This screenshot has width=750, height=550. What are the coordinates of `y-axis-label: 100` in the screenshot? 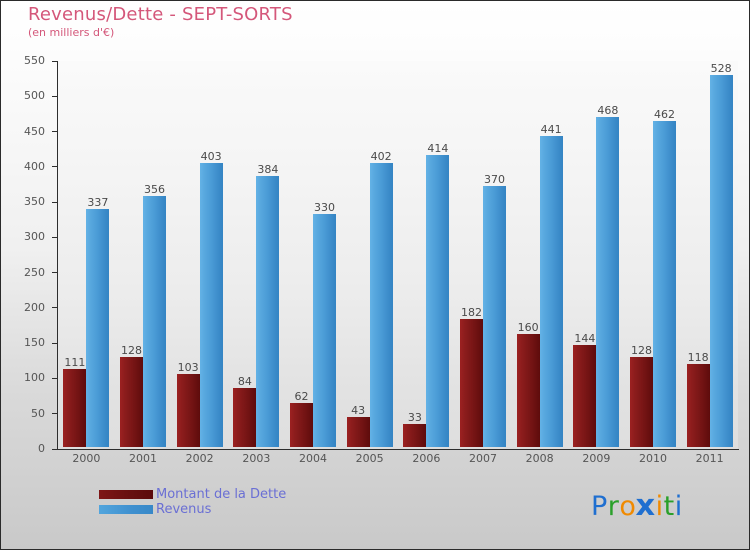 It's located at (34, 378).